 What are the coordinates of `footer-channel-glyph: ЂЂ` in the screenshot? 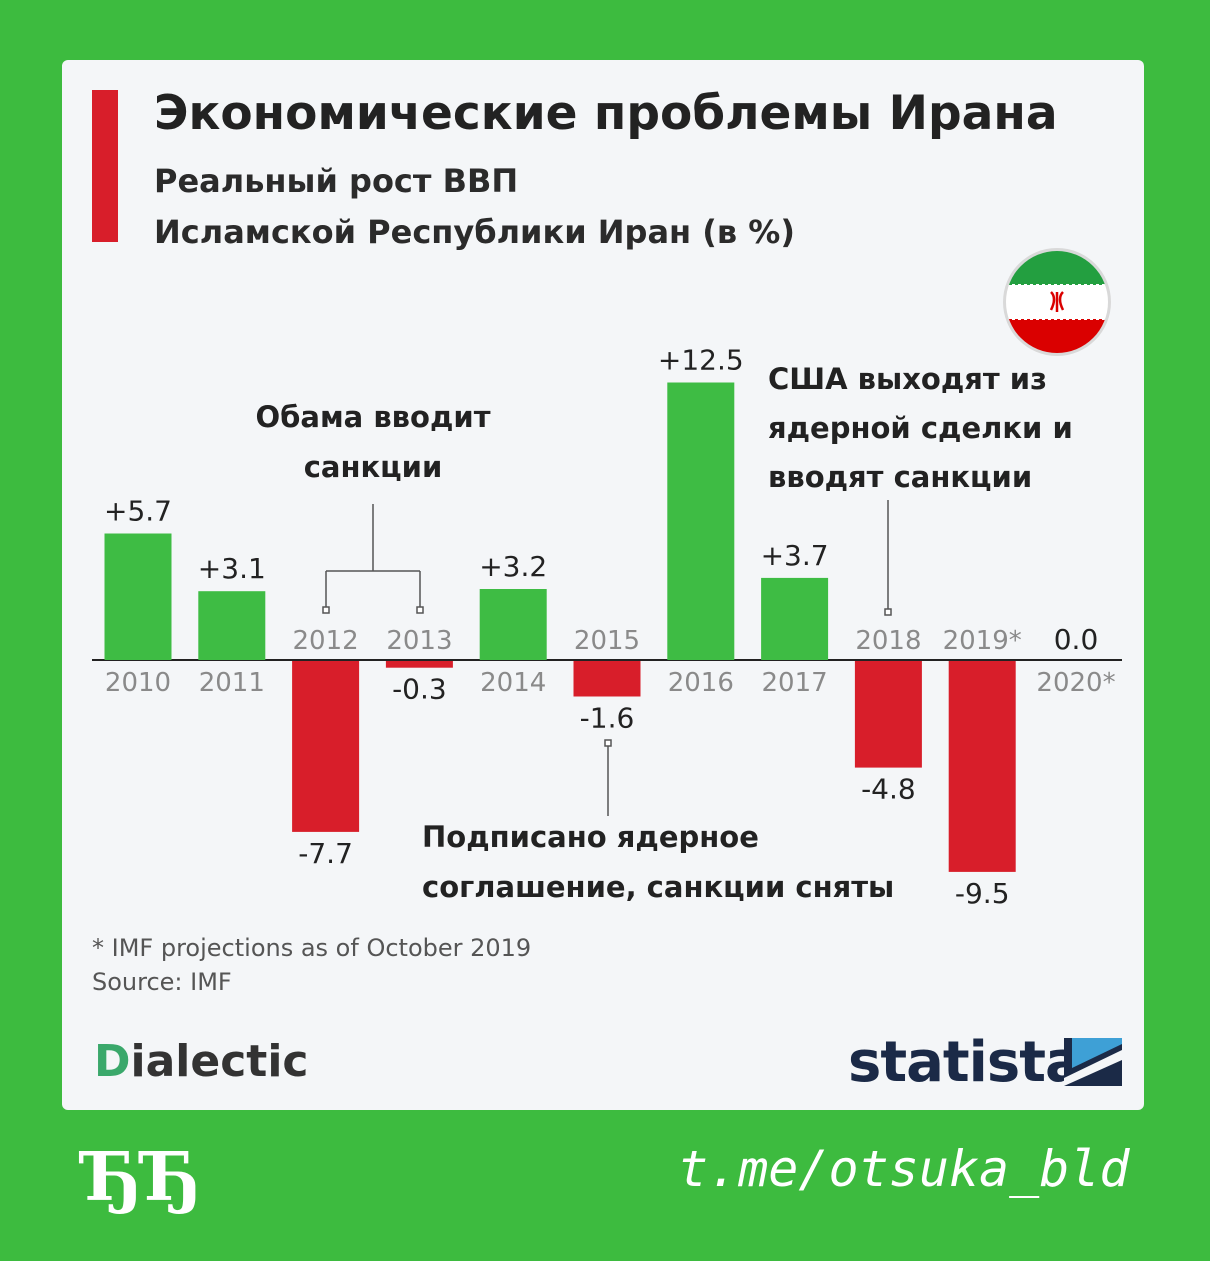 It's located at (141, 1177).